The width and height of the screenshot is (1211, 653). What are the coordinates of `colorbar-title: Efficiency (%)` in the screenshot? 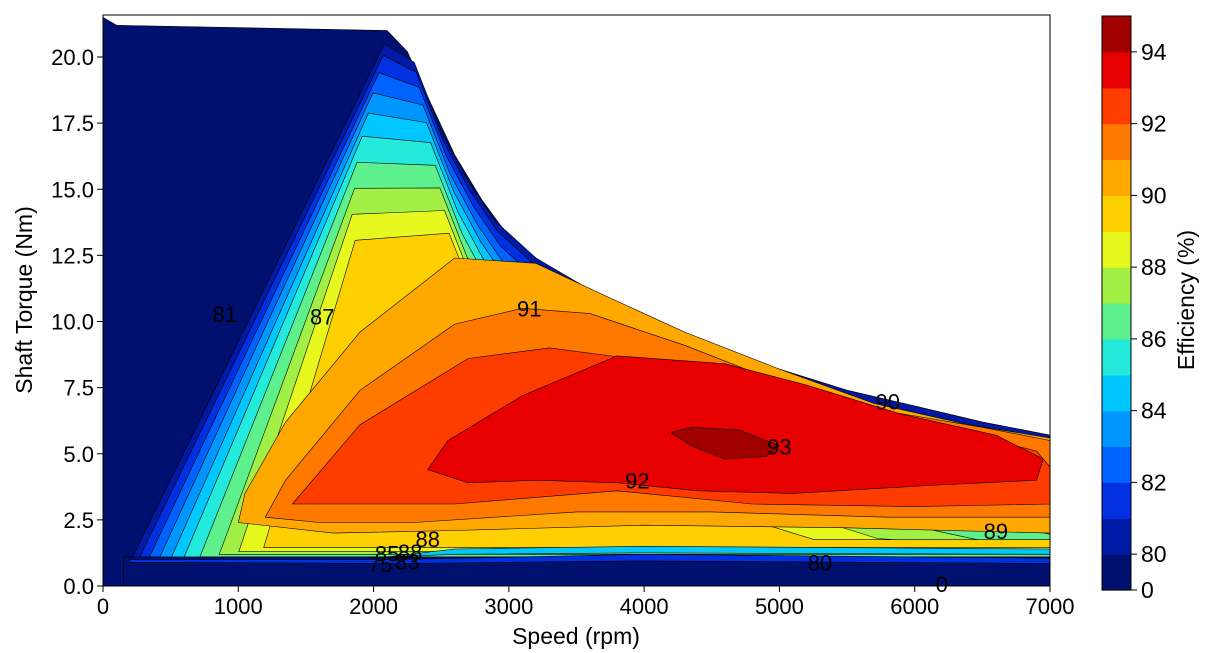 It's located at (1186, 300).